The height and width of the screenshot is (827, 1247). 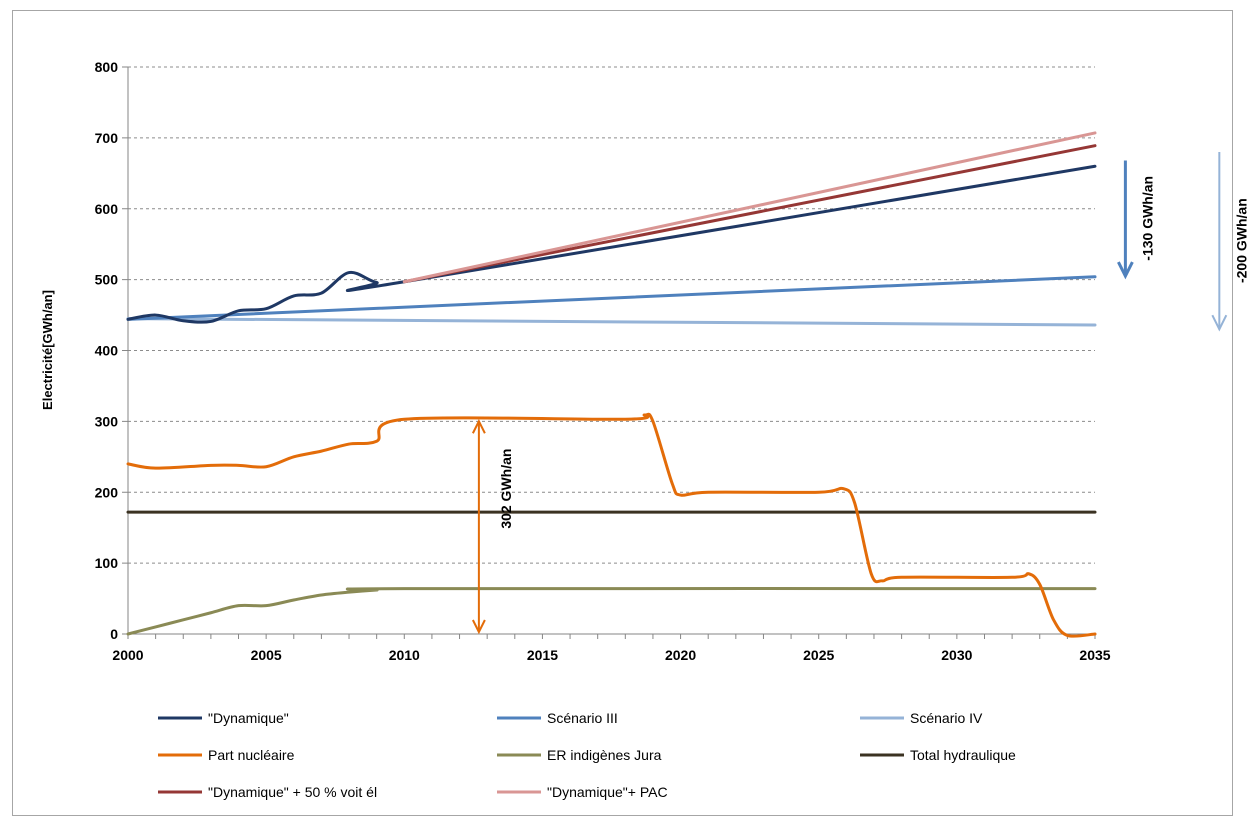 I want to click on legend-label: Scénario III, so click(x=582, y=718).